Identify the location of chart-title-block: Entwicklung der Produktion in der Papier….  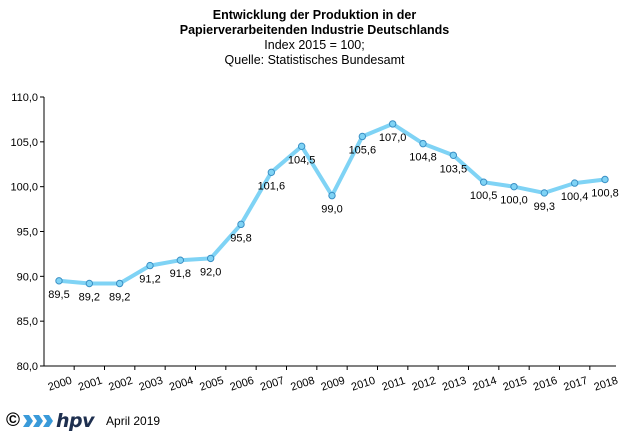
(314, 38).